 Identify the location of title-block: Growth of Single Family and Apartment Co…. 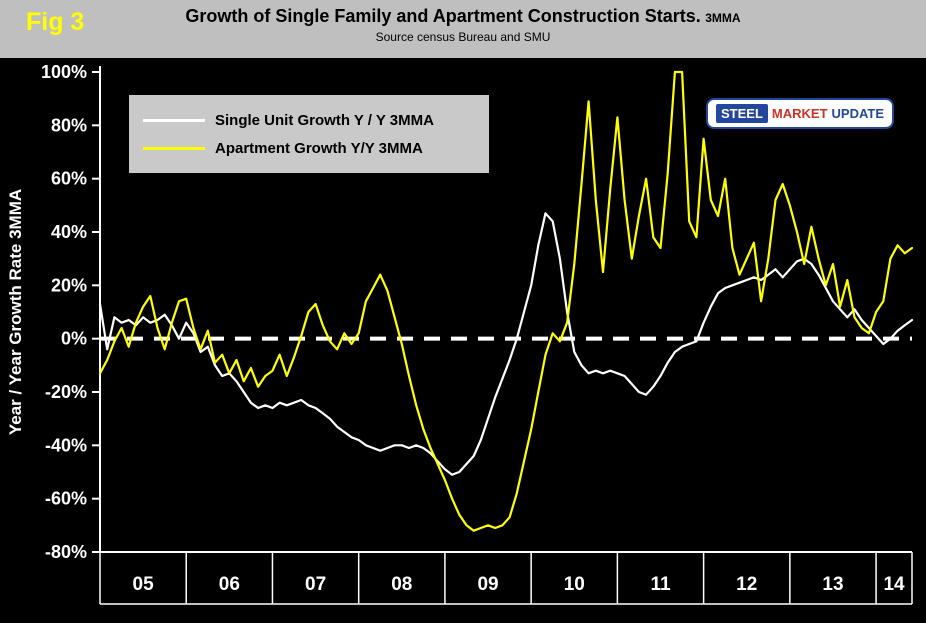
(463, 25).